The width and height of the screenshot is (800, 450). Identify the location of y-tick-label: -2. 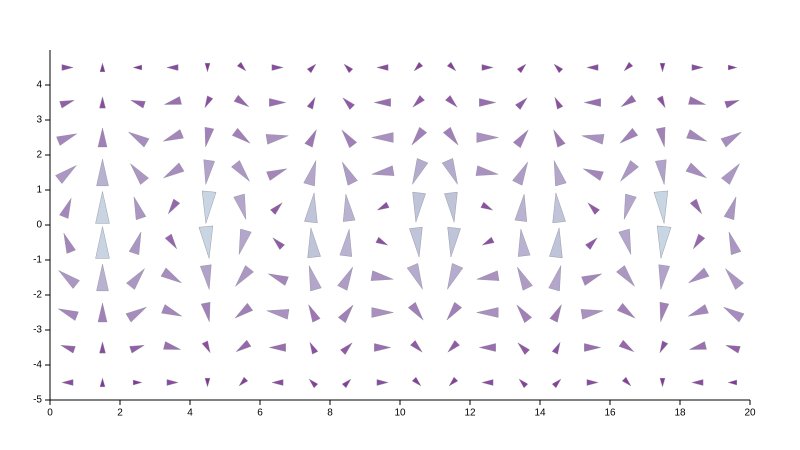
(37, 295).